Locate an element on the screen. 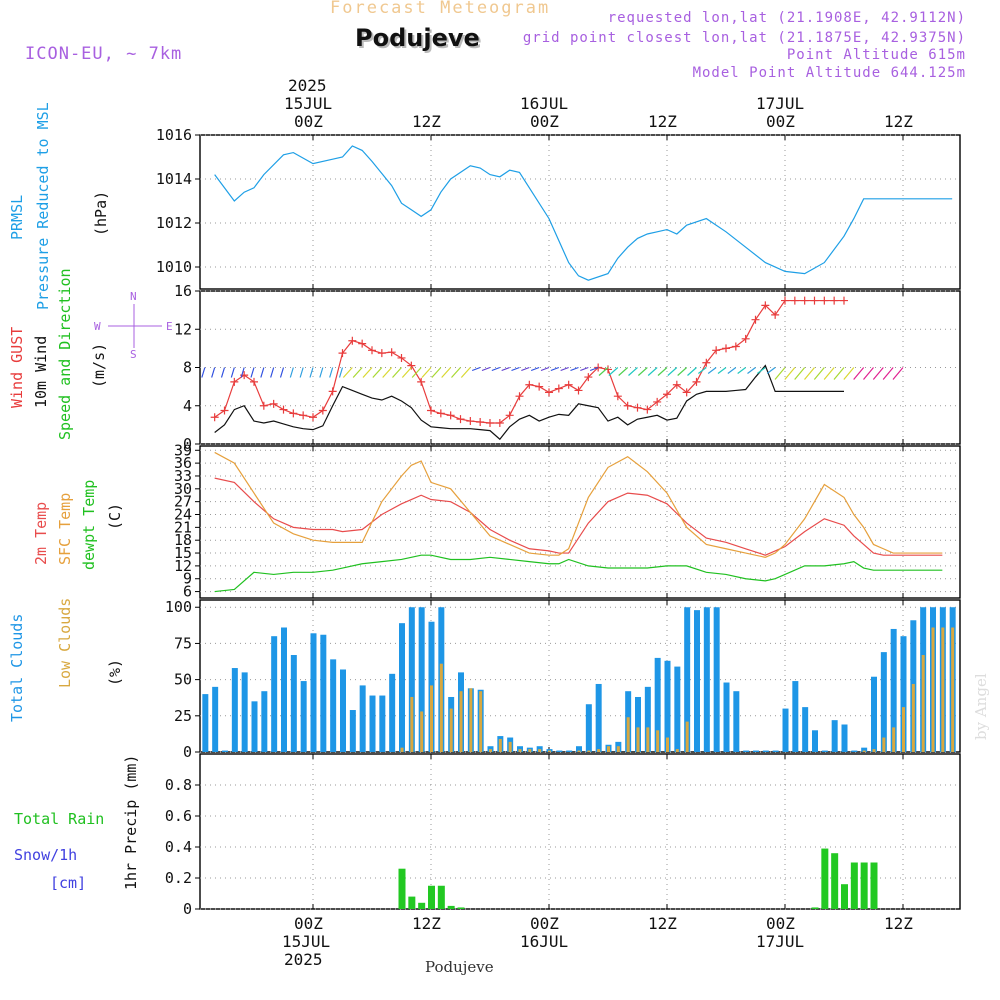 This screenshot has height=1000, width=1000. y-tick-label: 0 is located at coordinates (187, 444).